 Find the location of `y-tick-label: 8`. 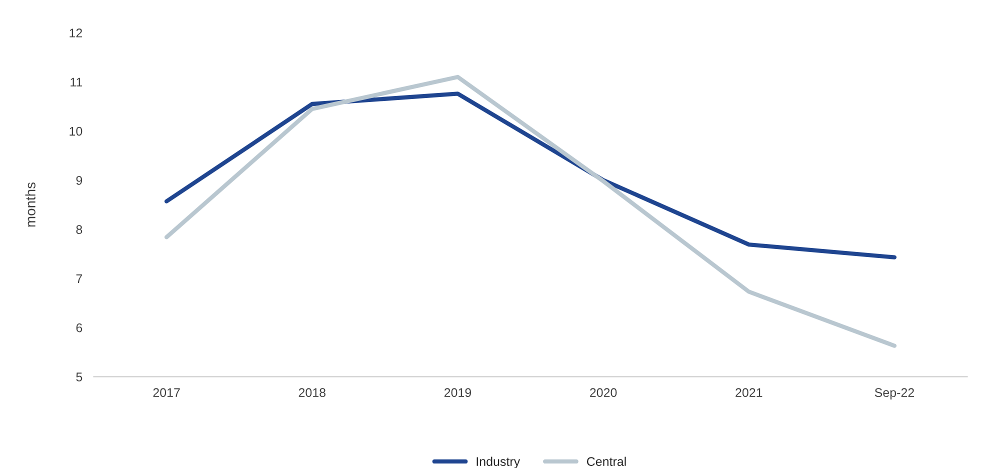

y-tick-label: 8 is located at coordinates (79, 229).